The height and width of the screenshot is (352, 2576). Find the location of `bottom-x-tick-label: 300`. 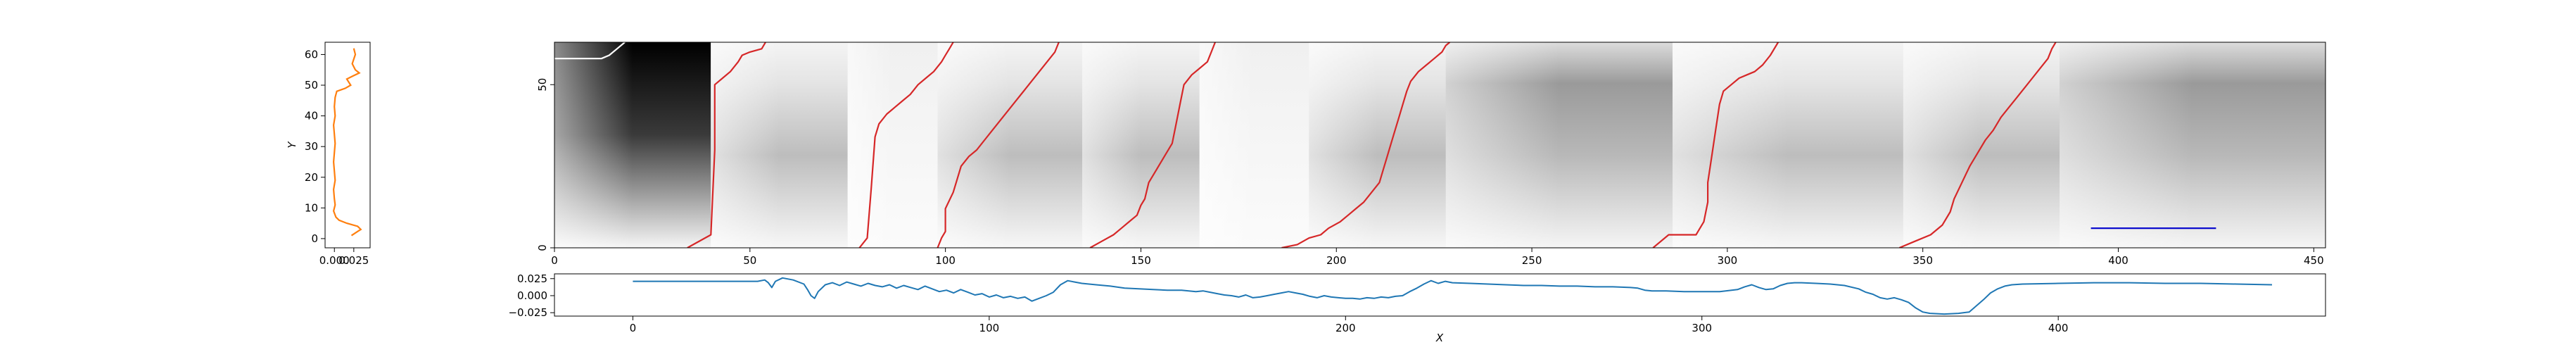

bottom-x-tick-label: 300 is located at coordinates (1702, 328).